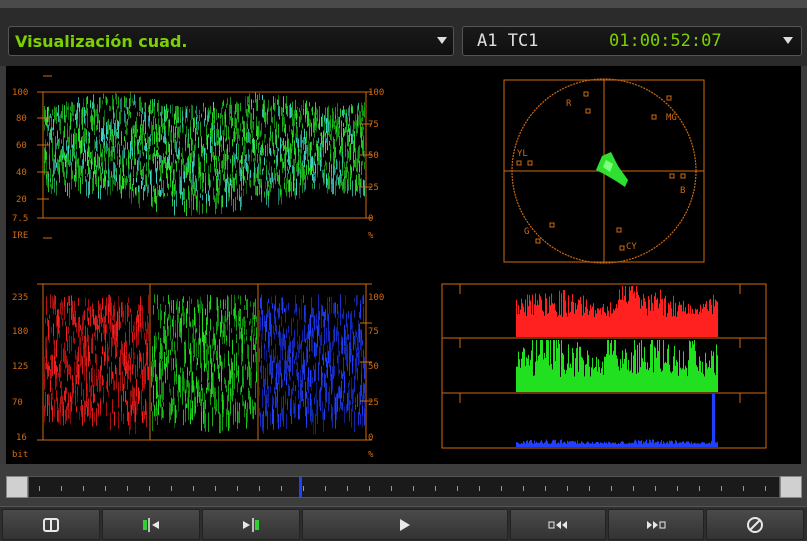  What do you see at coordinates (300, 487) in the screenshot?
I see `playhead` at bounding box center [300, 487].